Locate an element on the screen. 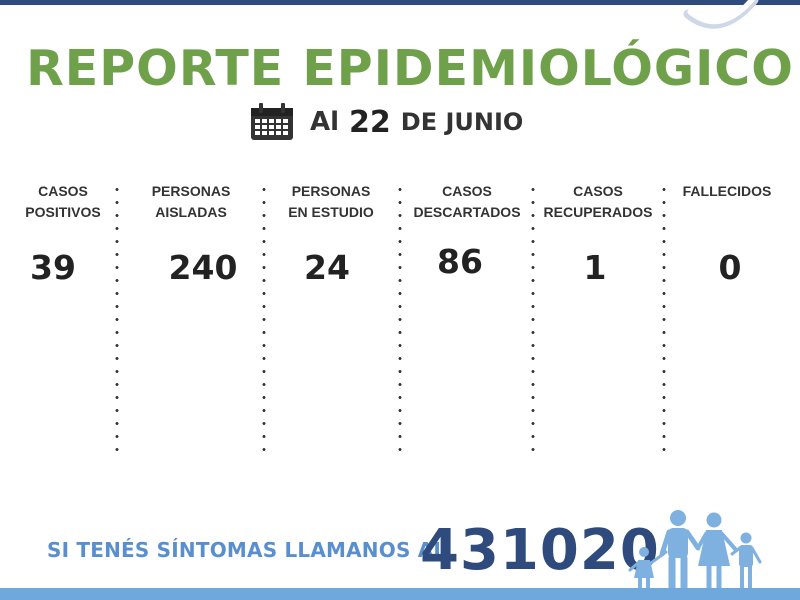 This screenshot has width=800, height=600. stat-label-fallecidos: FALLECIDOS is located at coordinates (727, 191).